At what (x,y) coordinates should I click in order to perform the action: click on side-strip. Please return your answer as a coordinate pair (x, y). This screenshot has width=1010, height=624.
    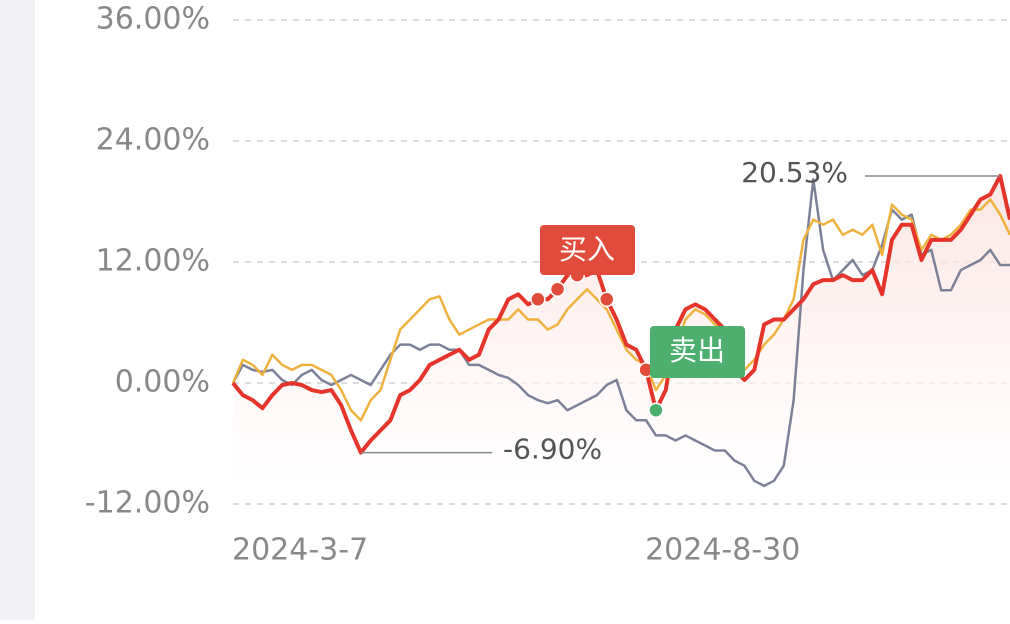
    Looking at the image, I should click on (17, 310).